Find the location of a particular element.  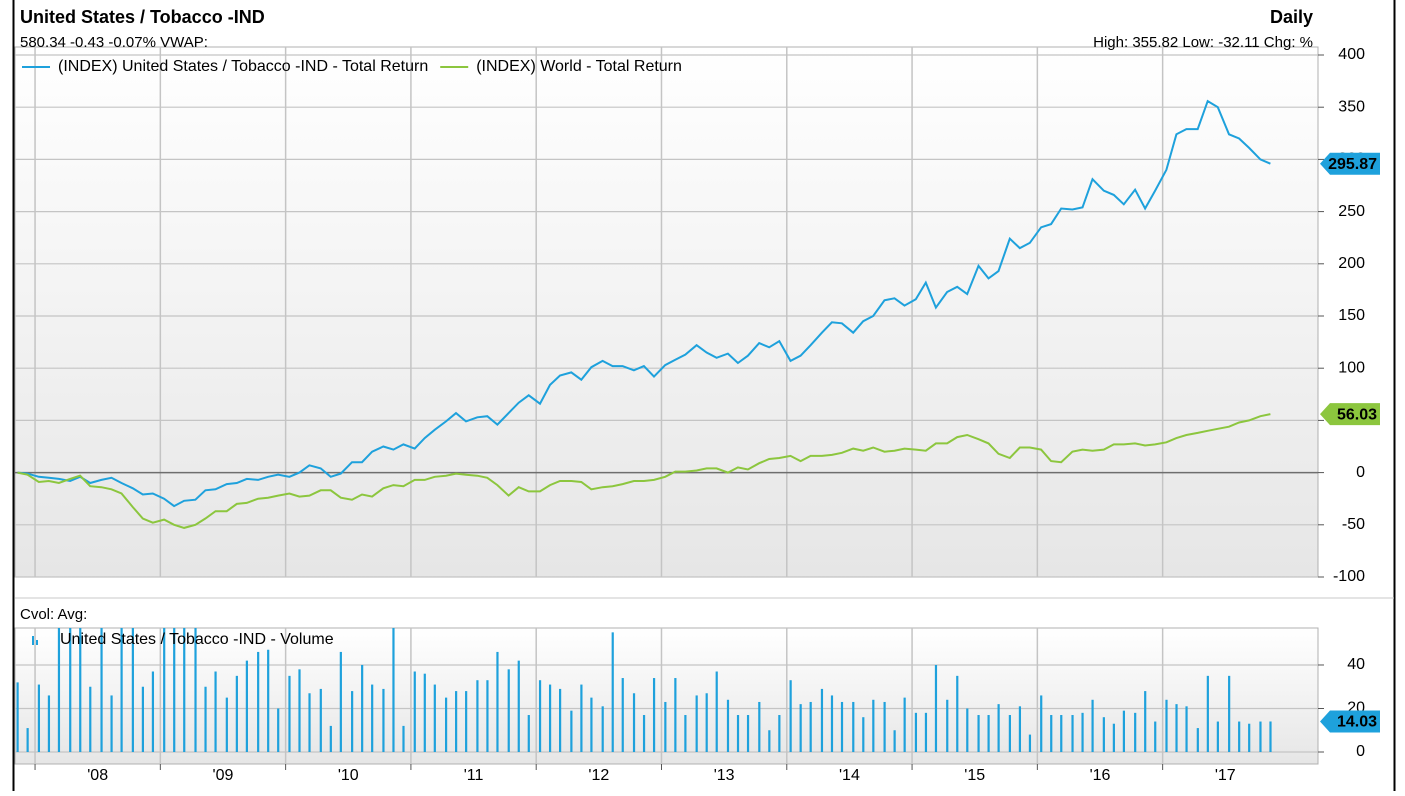

bar-group is located at coordinates (644, 690).